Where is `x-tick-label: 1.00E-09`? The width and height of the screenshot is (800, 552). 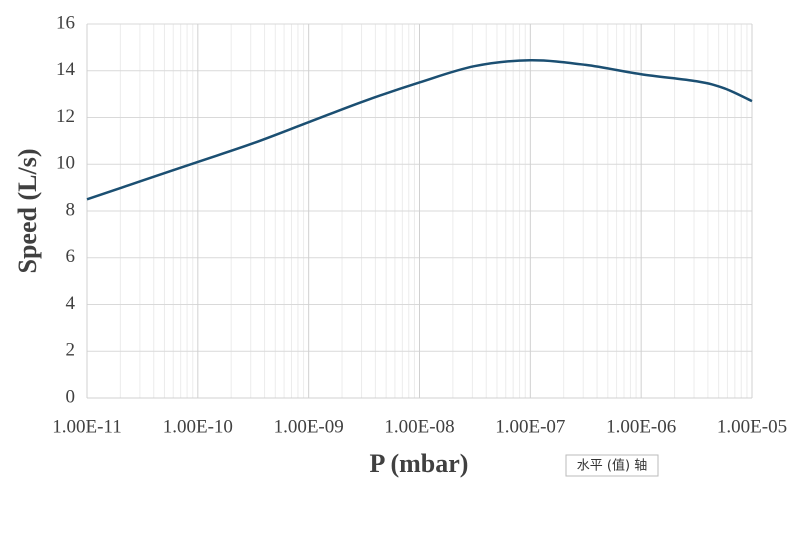 x-tick-label: 1.00E-09 is located at coordinates (309, 426).